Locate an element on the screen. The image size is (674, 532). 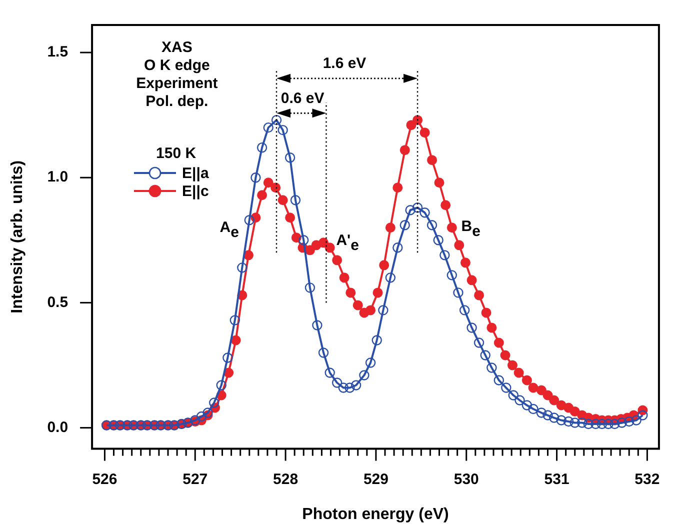
y-tick-label: 0.0 is located at coordinates (57, 427).